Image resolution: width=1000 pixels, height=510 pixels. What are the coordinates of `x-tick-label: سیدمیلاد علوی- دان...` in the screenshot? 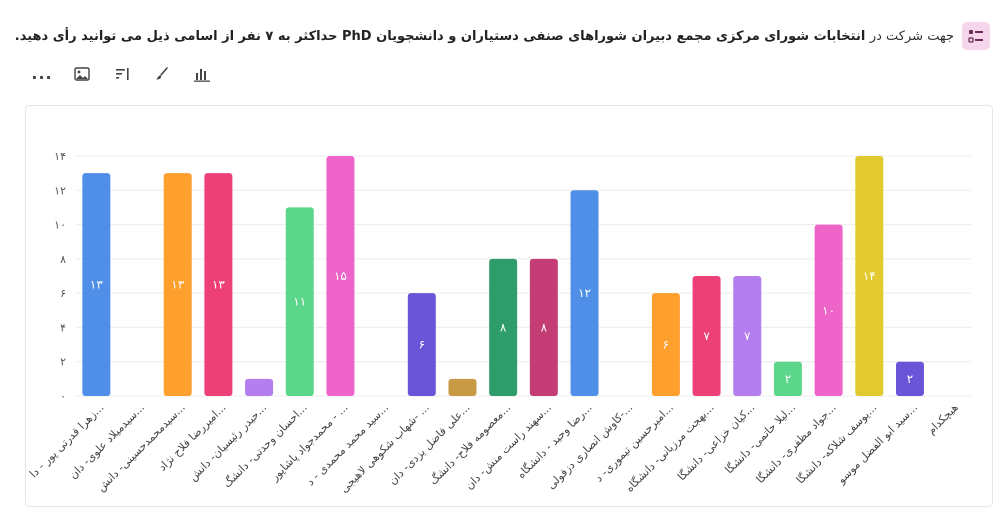 It's located at (107, 441).